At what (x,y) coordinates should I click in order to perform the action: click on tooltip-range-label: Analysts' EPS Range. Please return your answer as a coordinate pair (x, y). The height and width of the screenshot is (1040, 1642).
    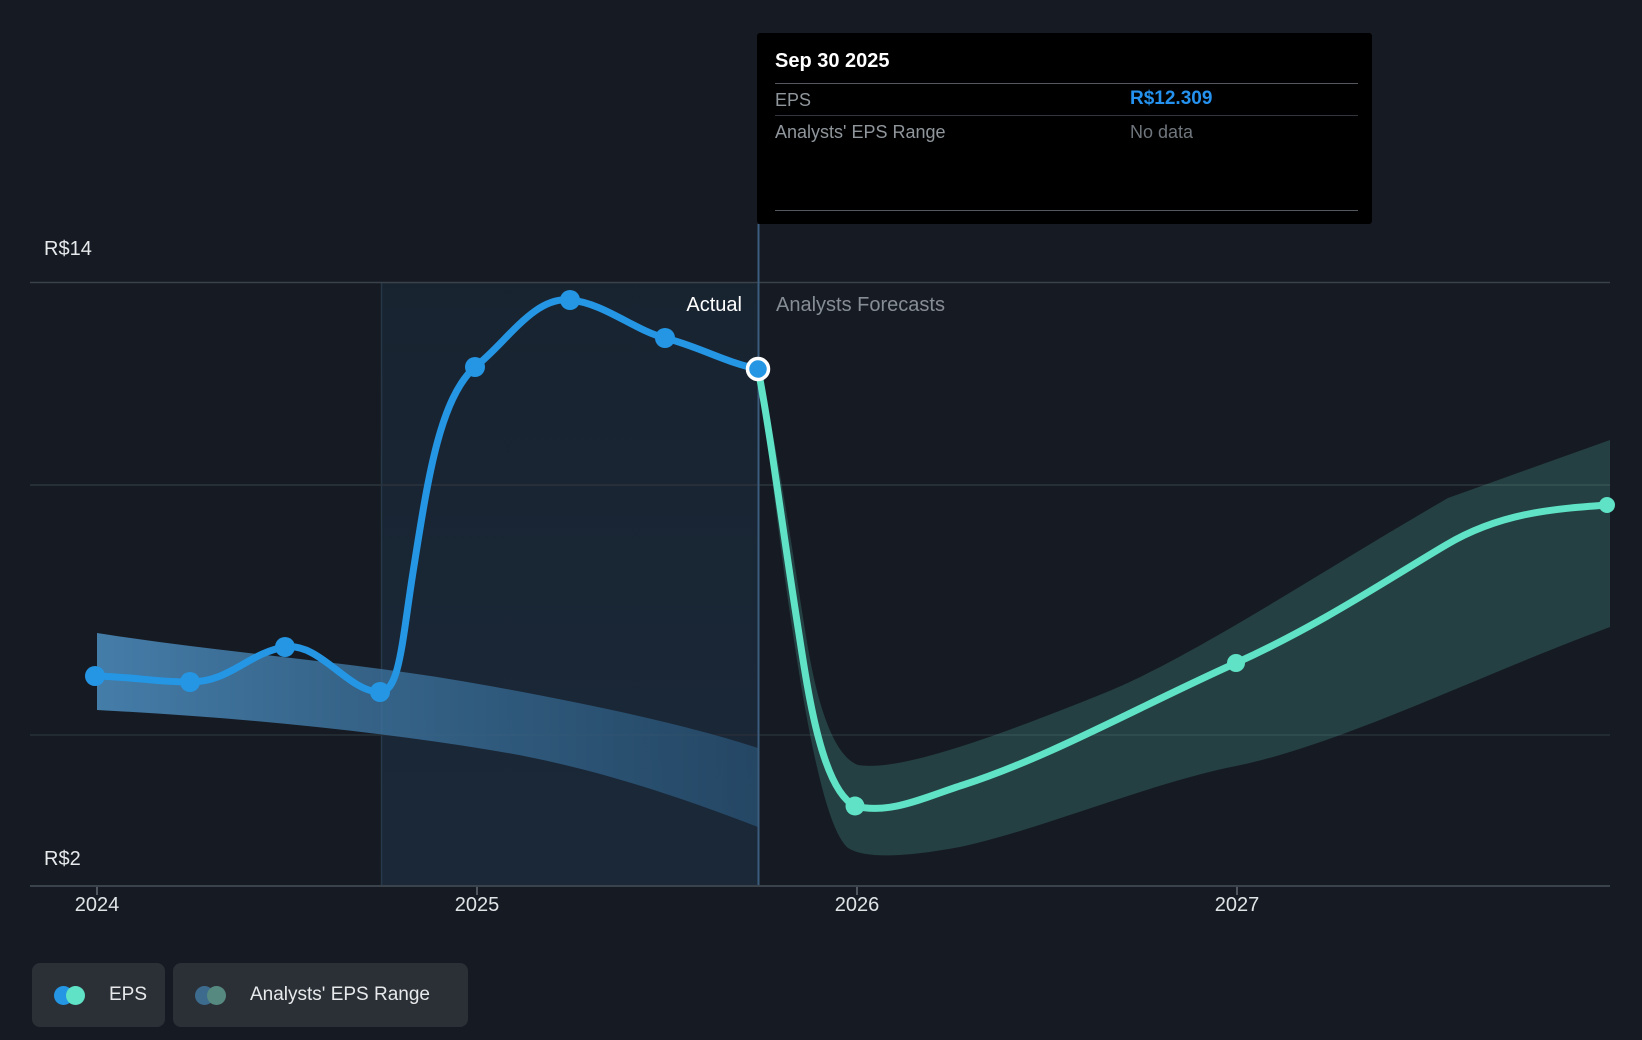
    Looking at the image, I should click on (860, 132).